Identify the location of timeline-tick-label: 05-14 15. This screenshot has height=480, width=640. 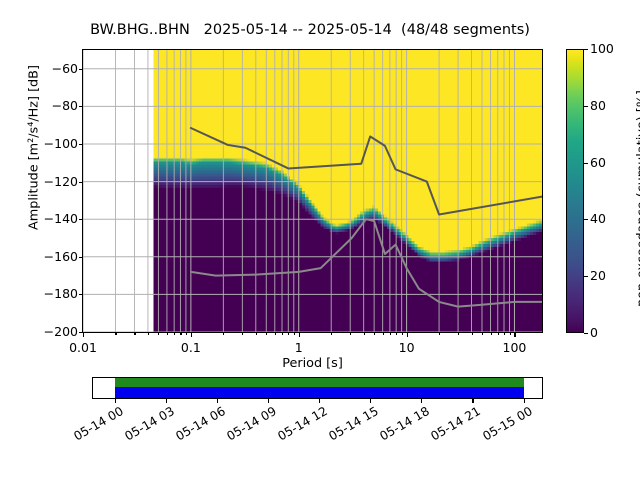
(353, 424).